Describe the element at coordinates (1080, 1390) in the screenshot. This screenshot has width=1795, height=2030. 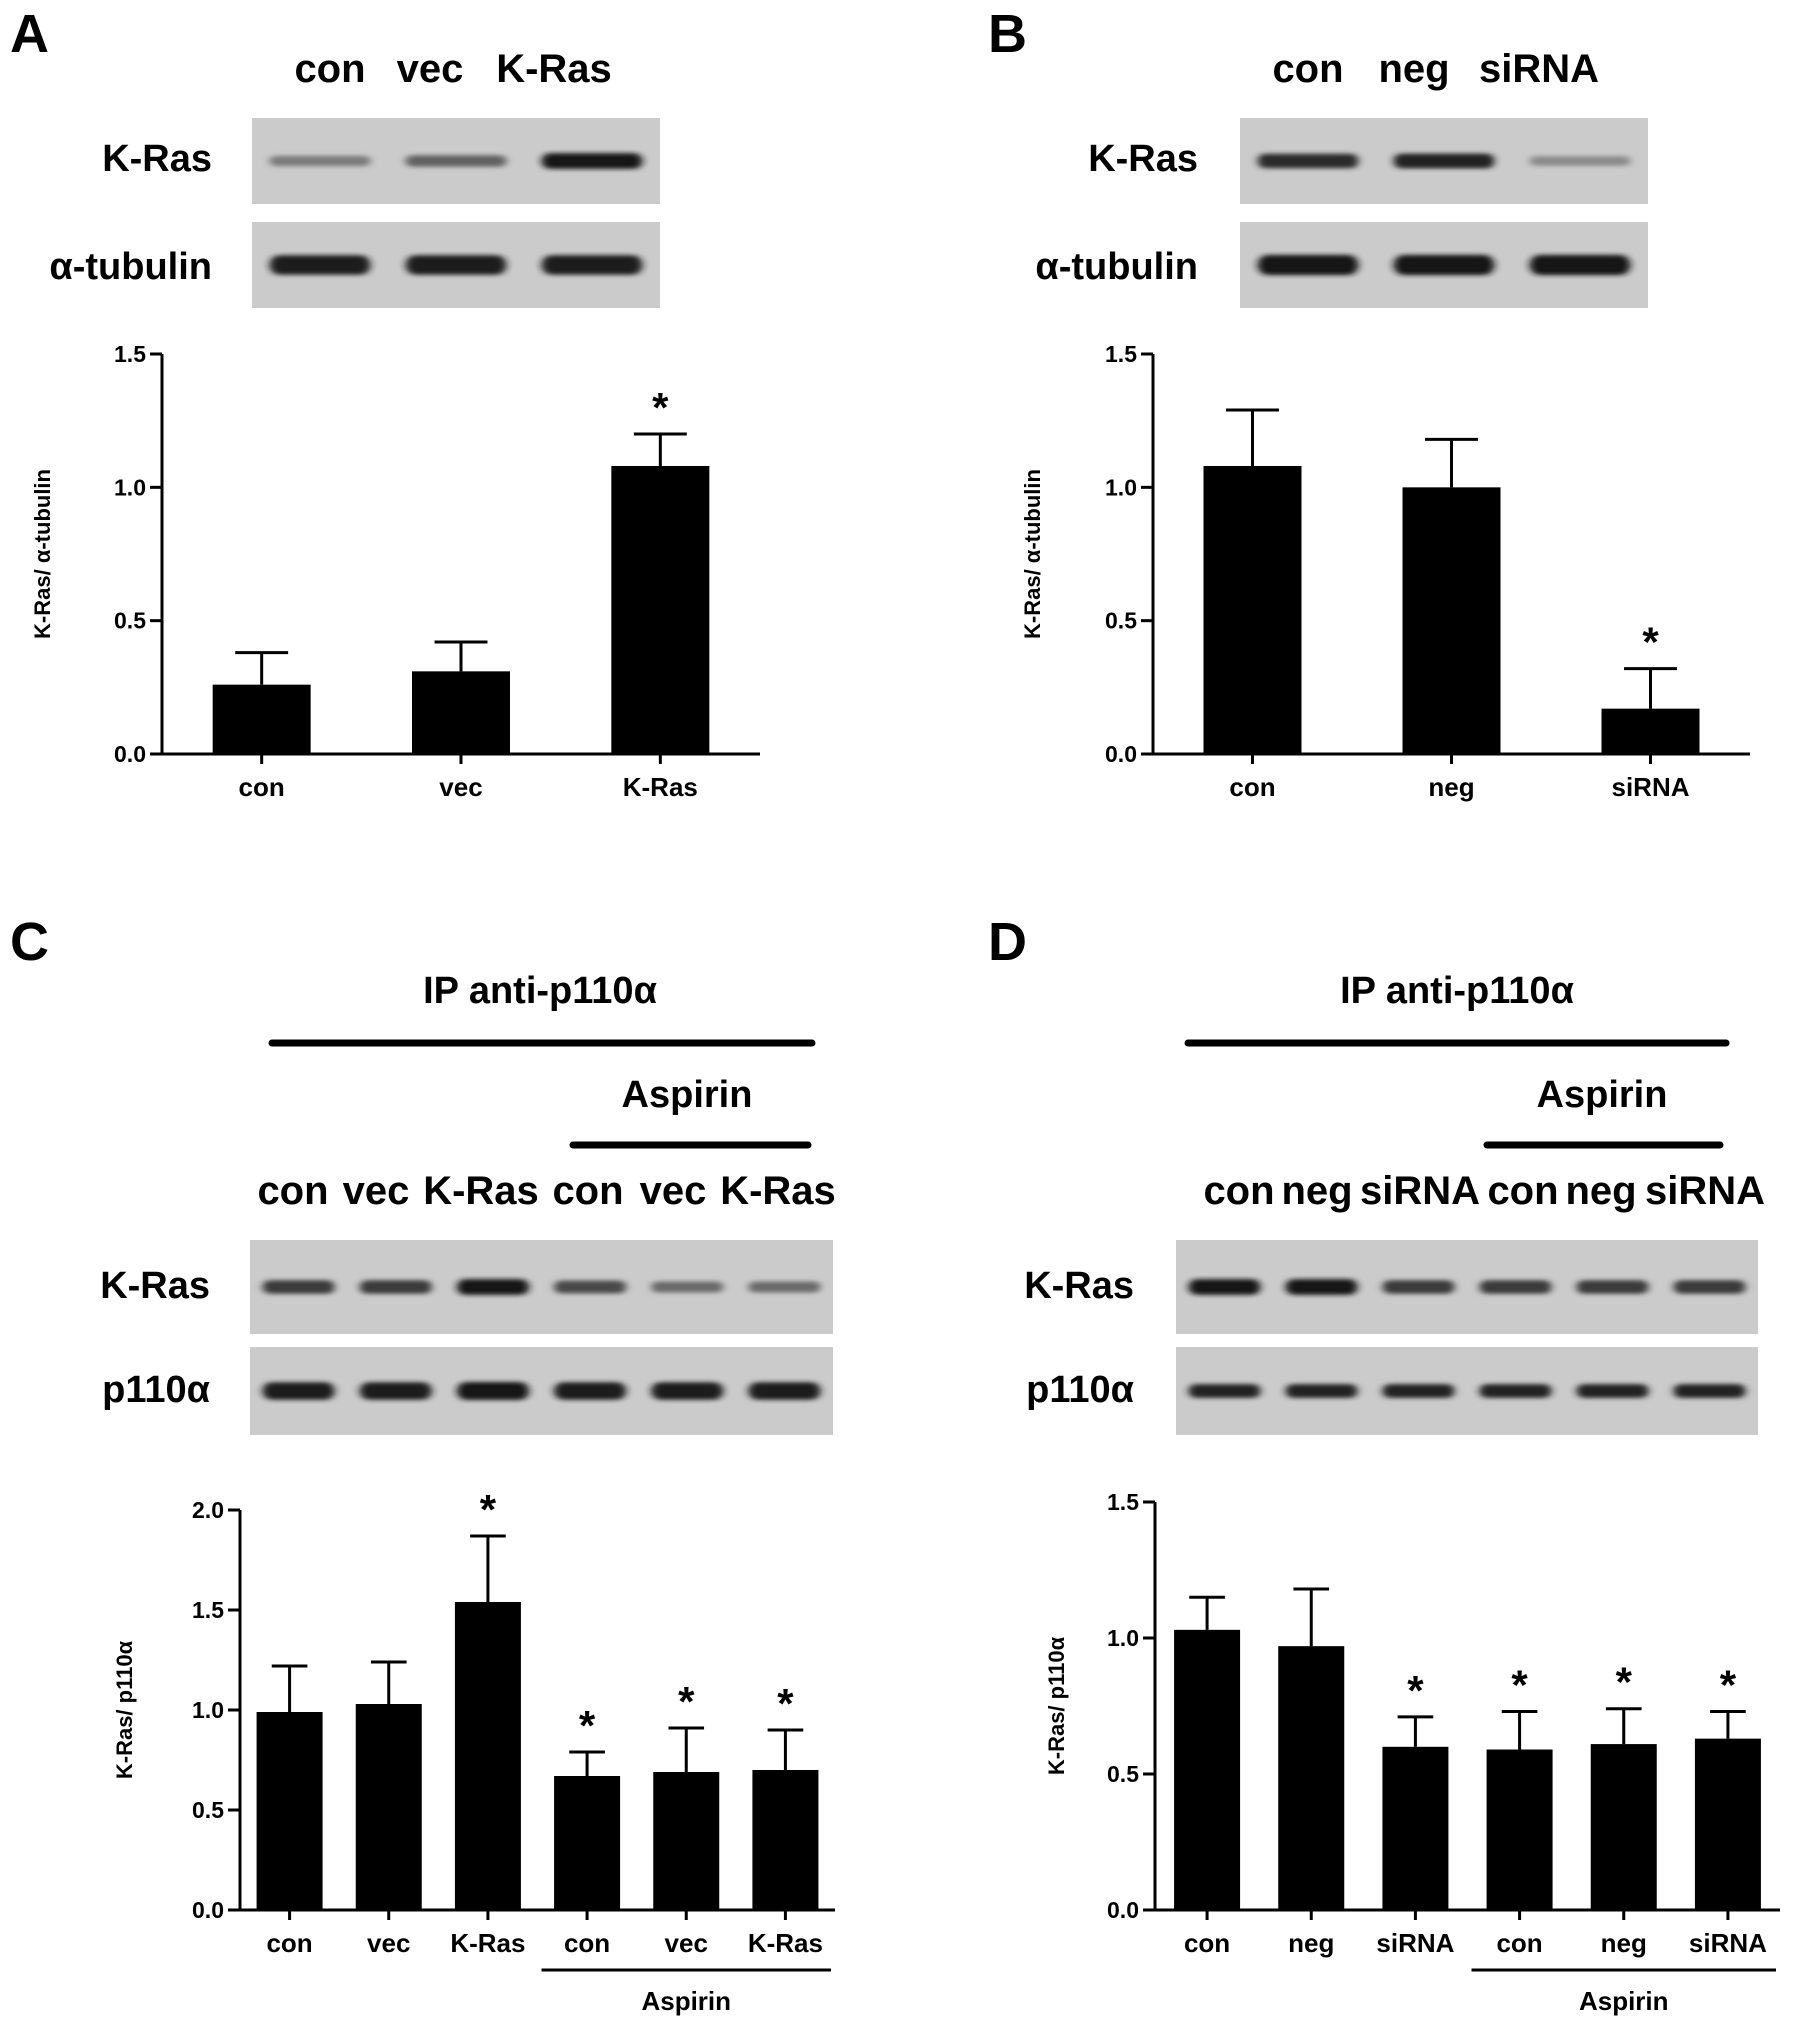
I see `blot-label: p110α` at that location.